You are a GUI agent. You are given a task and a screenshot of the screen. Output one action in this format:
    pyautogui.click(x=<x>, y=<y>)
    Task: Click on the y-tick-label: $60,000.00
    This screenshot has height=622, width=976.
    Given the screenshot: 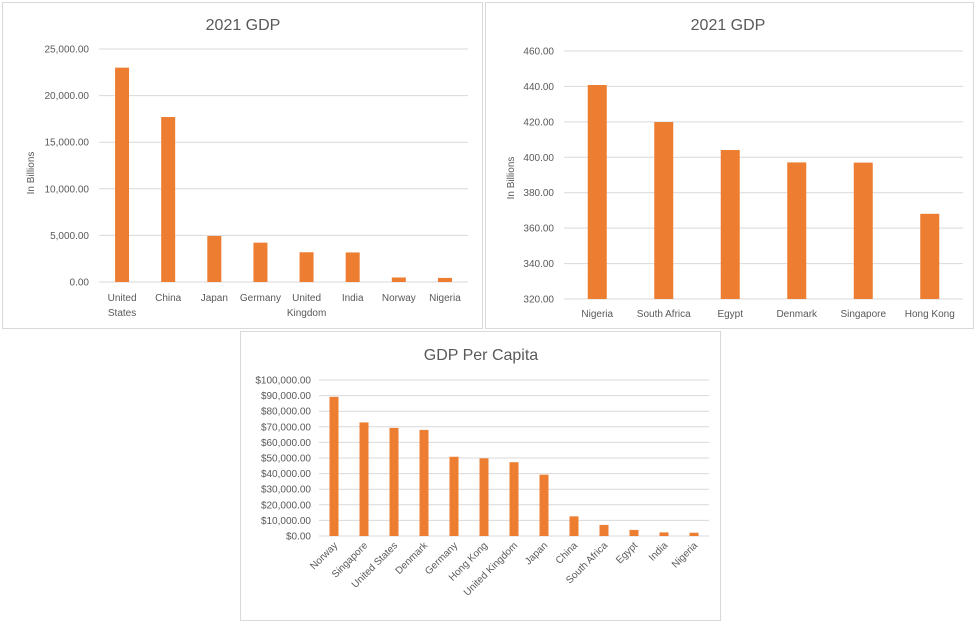 What is the action you would take?
    pyautogui.click(x=286, y=443)
    